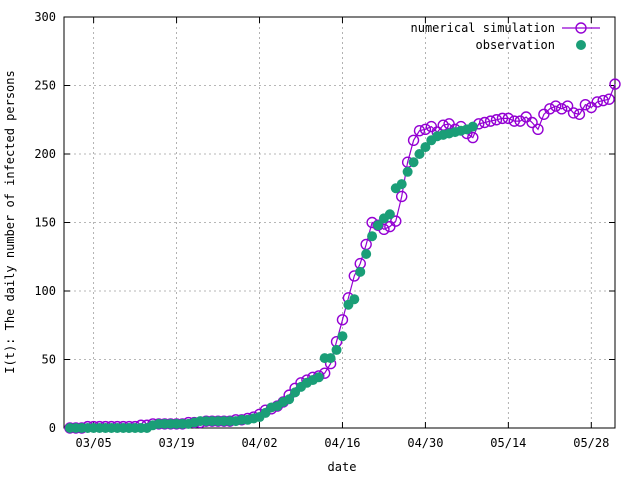  Describe the element at coordinates (45, 154) in the screenshot. I see `y-tick-label: 200` at that location.